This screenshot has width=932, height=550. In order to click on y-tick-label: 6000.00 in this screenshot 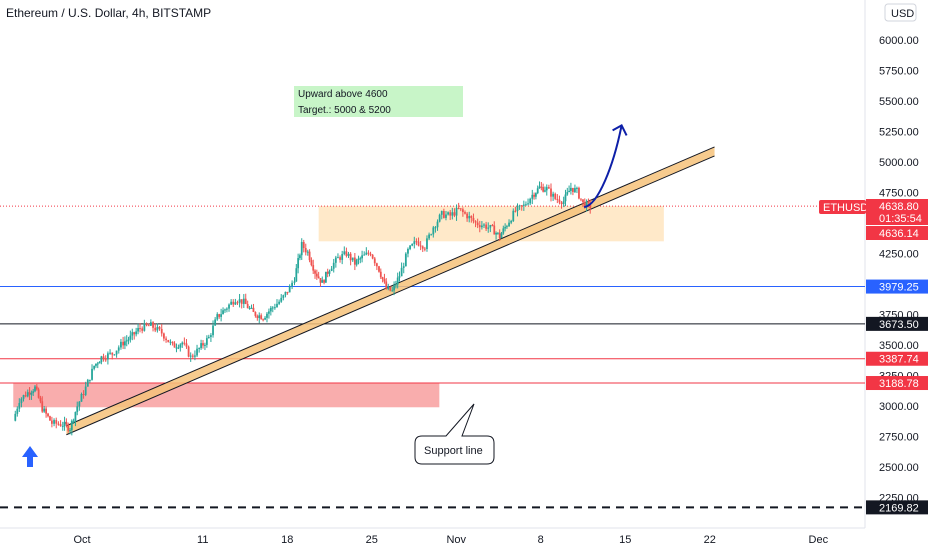, I will do `click(899, 41)`.